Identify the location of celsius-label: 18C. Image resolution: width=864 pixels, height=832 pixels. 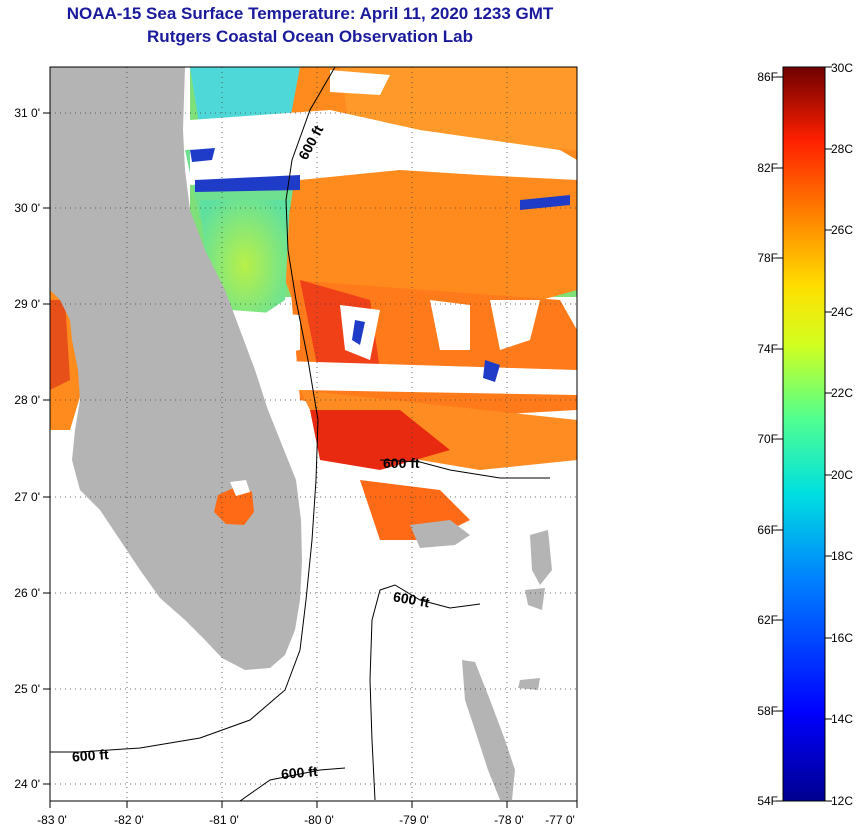
(842, 556).